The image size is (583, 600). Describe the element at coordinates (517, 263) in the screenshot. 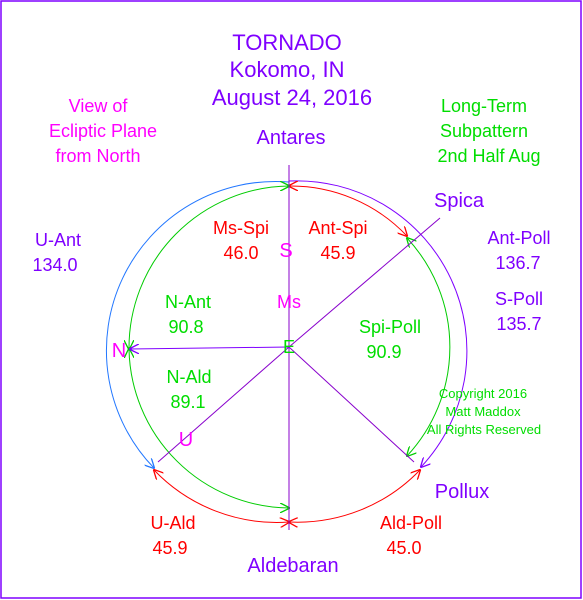

I see `ant-poll-value: 136.7` at that location.